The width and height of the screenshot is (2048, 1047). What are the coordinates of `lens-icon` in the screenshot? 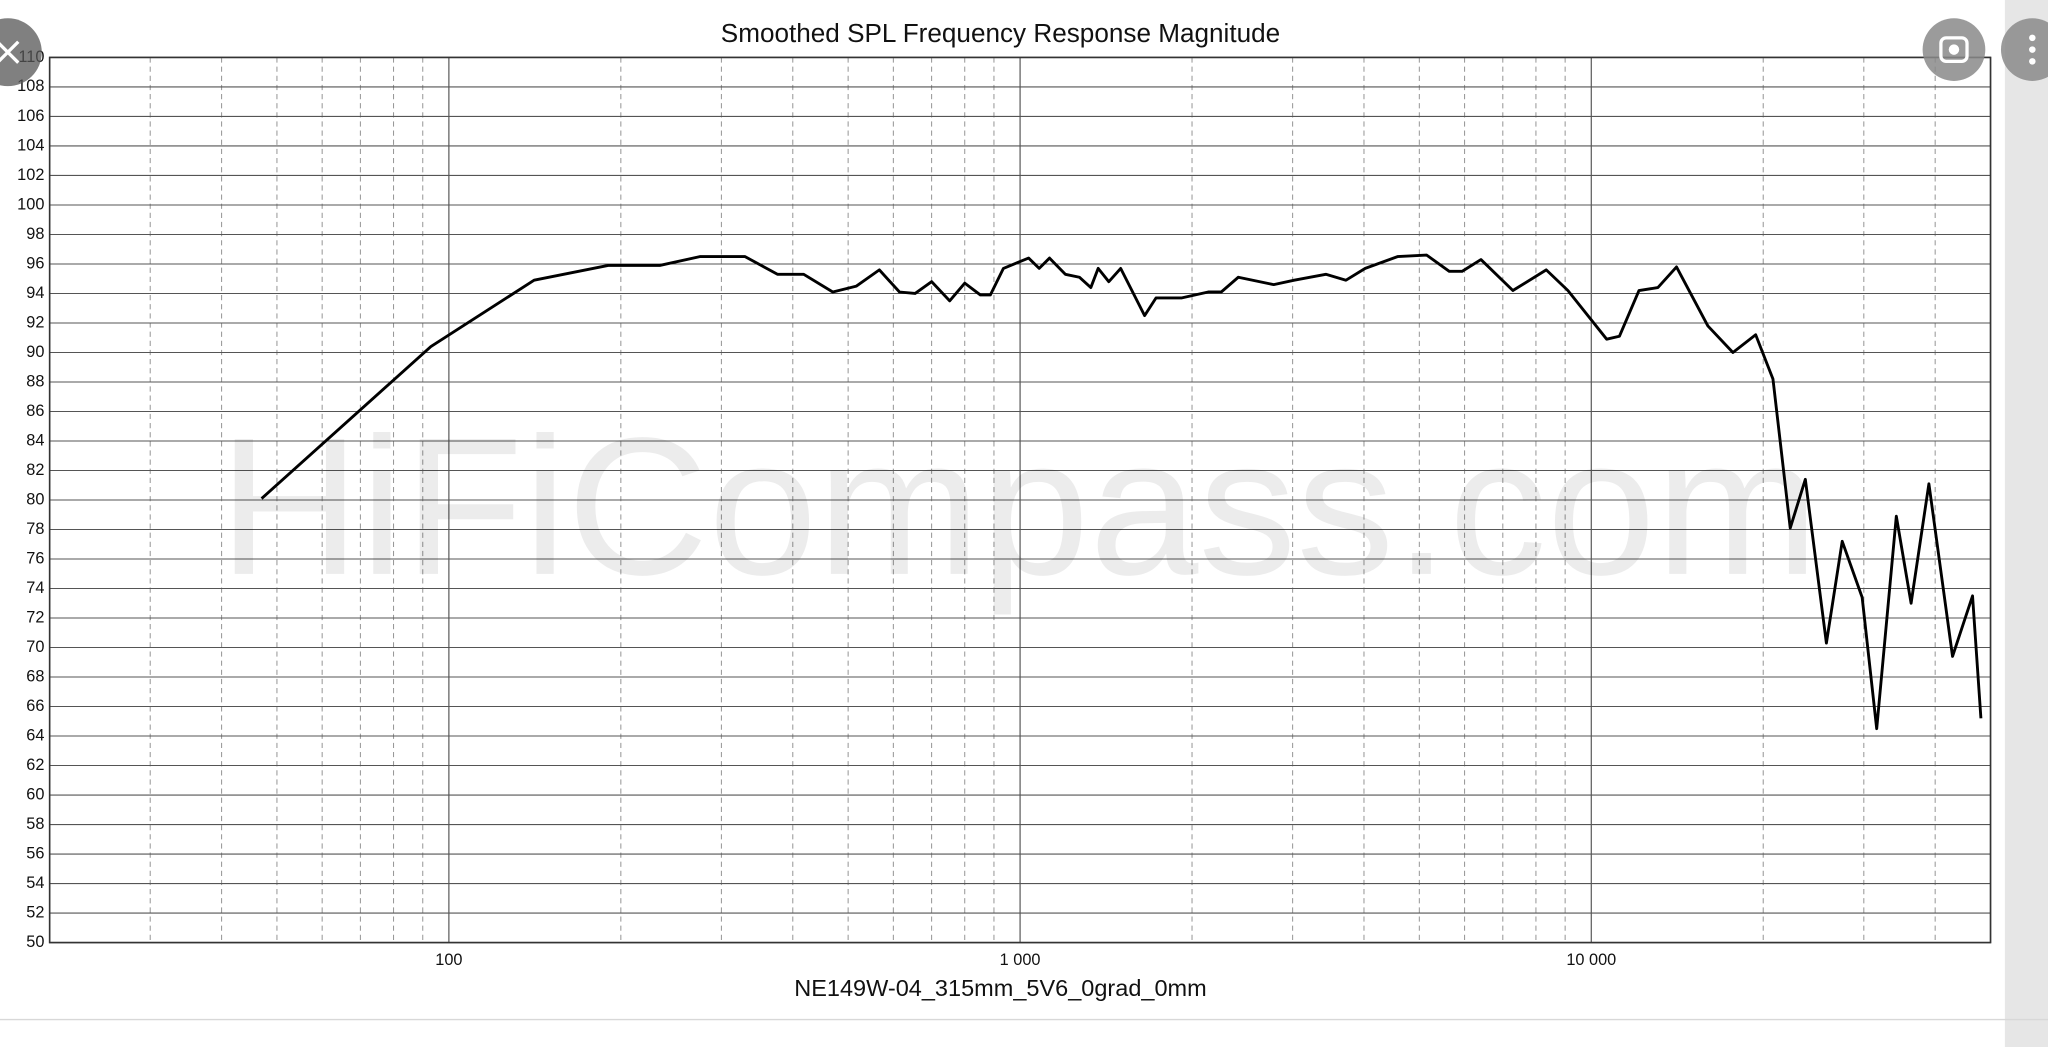 It's located at (1954, 49).